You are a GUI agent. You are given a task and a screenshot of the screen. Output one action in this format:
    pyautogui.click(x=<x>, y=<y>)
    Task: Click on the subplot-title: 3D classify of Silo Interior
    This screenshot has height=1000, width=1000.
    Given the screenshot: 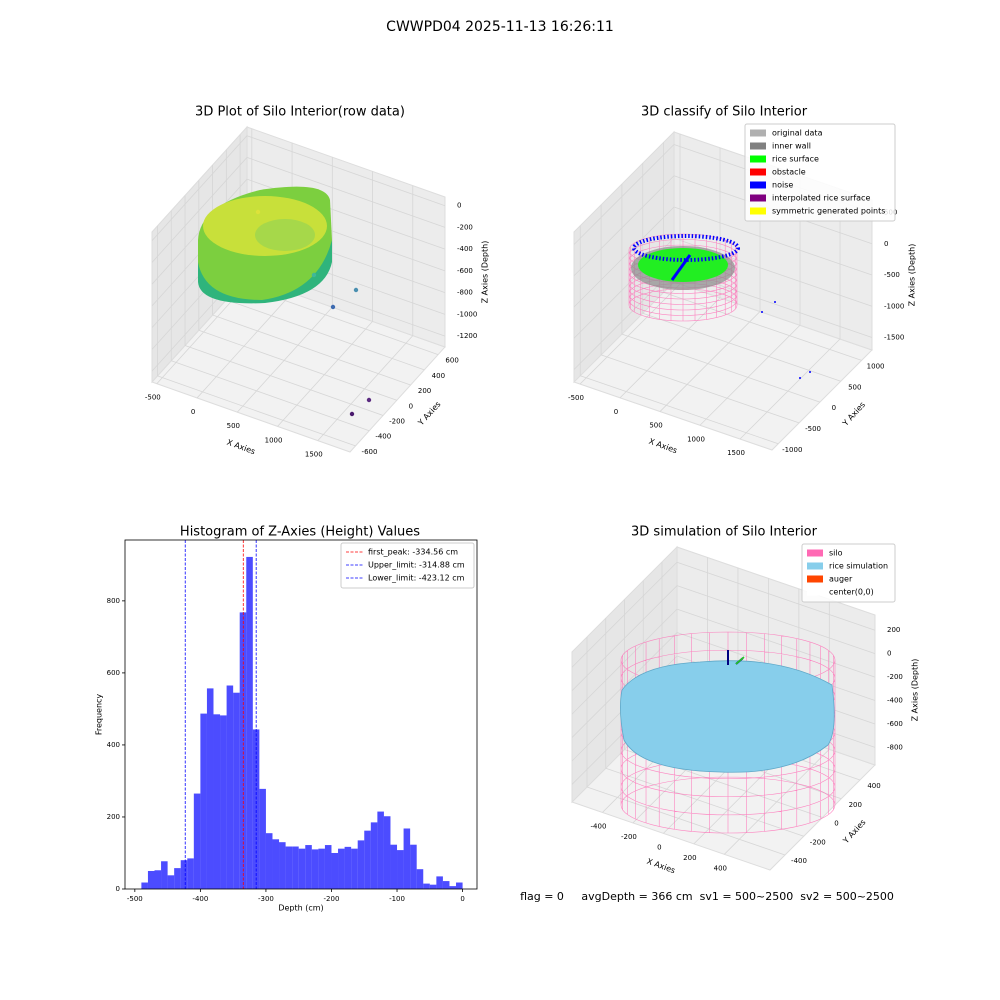 What is the action you would take?
    pyautogui.click(x=724, y=112)
    